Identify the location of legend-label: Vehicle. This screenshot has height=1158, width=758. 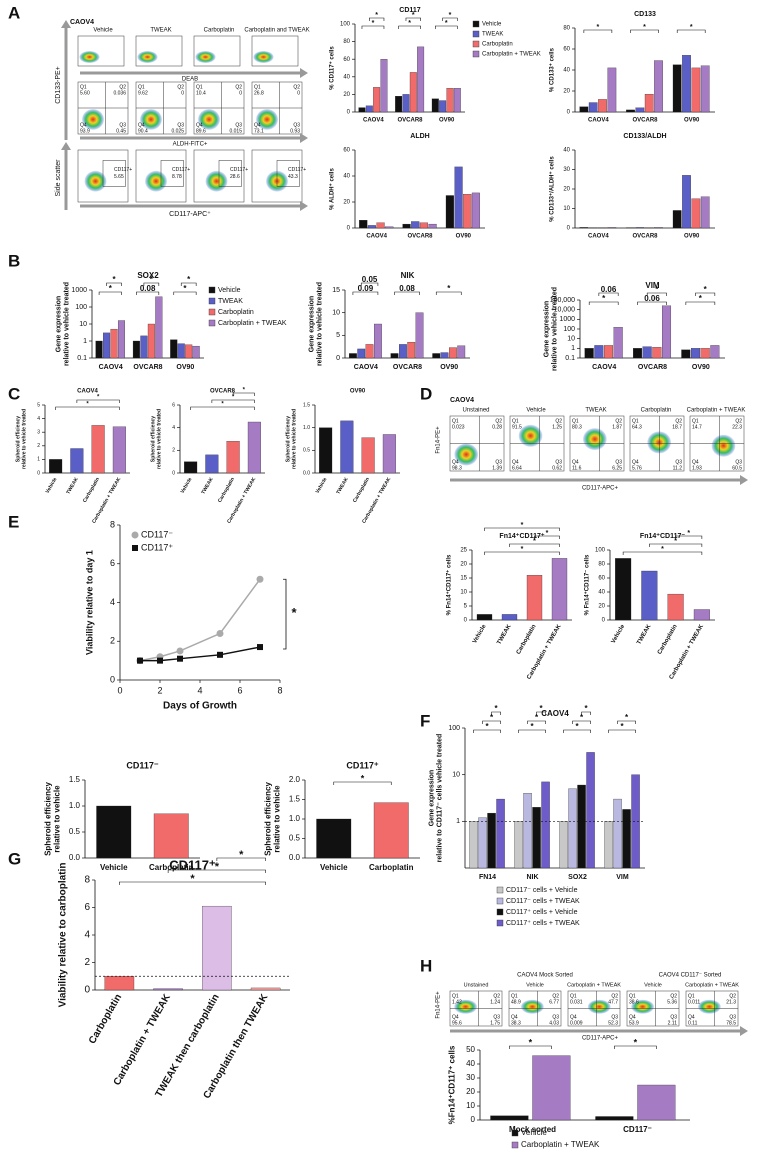
(229, 290).